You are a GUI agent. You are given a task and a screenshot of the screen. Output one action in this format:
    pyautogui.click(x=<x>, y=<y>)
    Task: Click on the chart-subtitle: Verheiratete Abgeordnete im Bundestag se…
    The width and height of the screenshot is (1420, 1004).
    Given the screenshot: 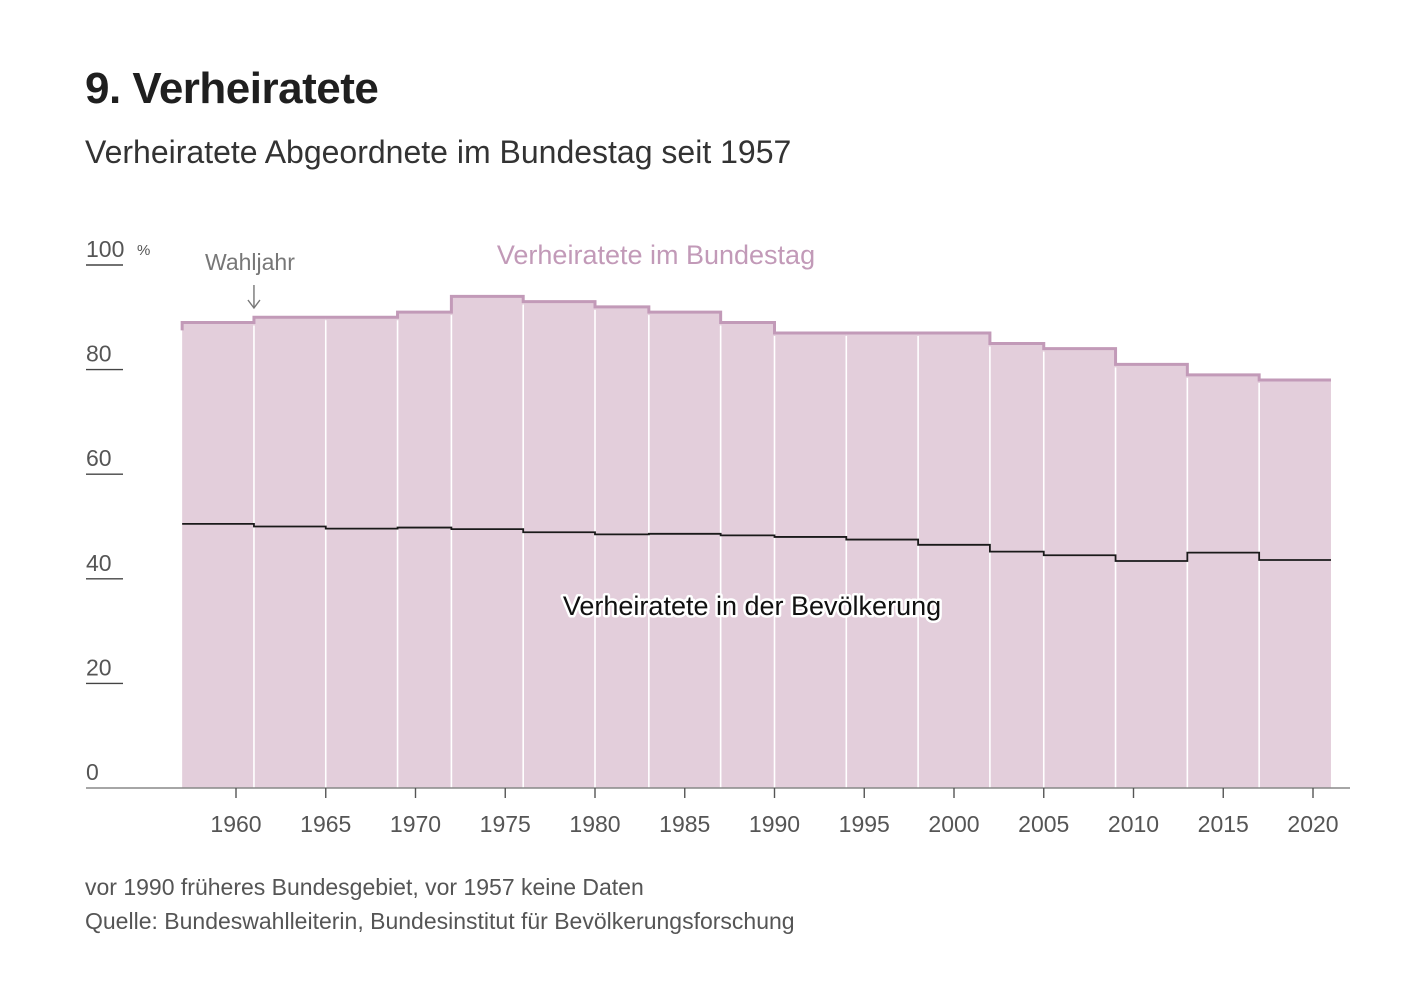 What is the action you would take?
    pyautogui.click(x=438, y=152)
    